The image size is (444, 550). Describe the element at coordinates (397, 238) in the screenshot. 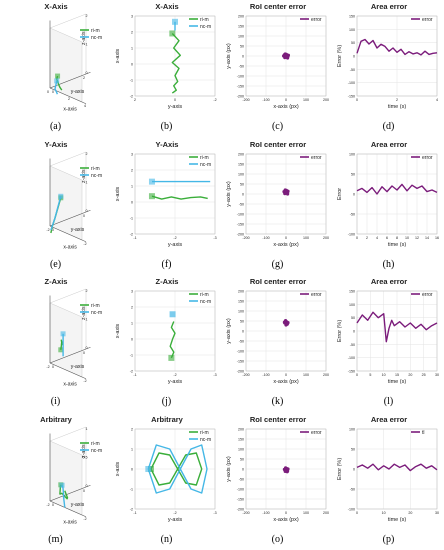

I see `x-tick-label: 8` at that location.